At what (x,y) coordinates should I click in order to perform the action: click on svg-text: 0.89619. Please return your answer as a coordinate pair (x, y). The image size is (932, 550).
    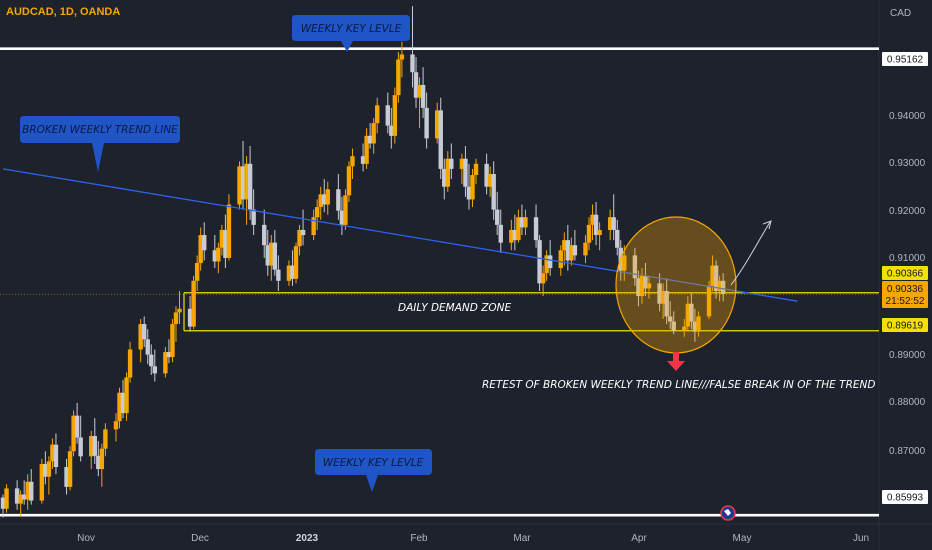
    Looking at the image, I should click on (905, 326).